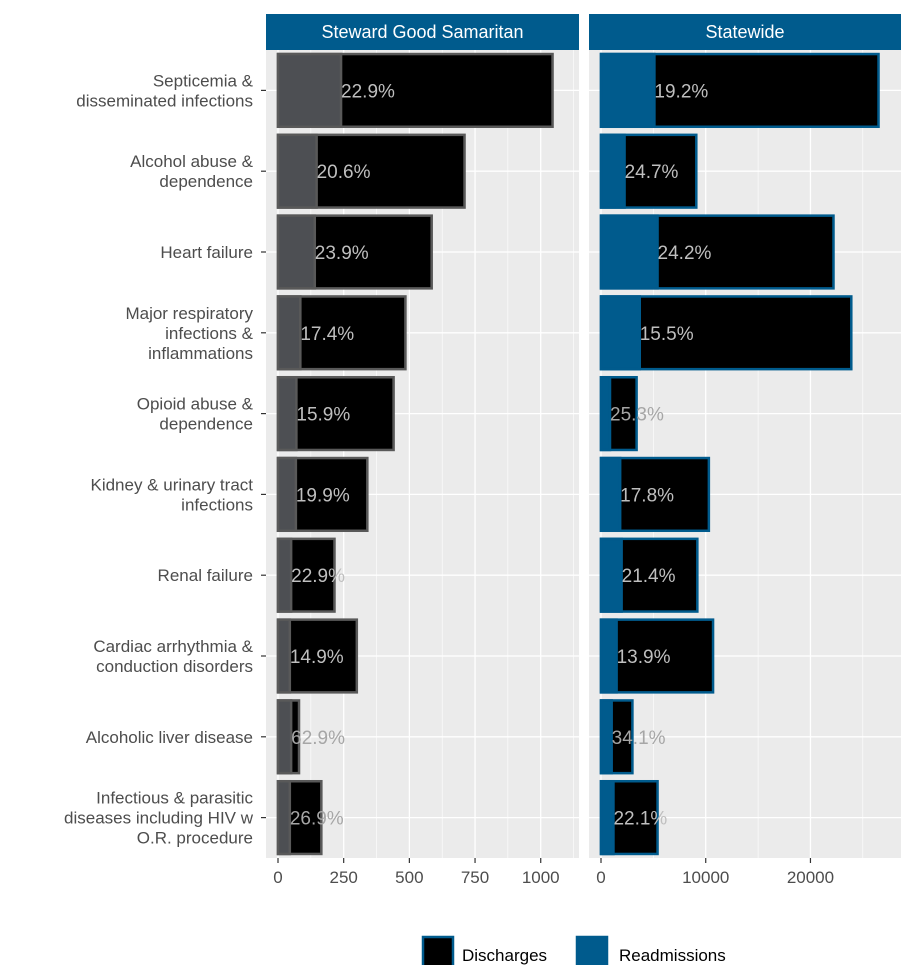 Image resolution: width=901 pixels, height=965 pixels. I want to click on panel-title: Steward Good Samaritan, so click(422, 32).